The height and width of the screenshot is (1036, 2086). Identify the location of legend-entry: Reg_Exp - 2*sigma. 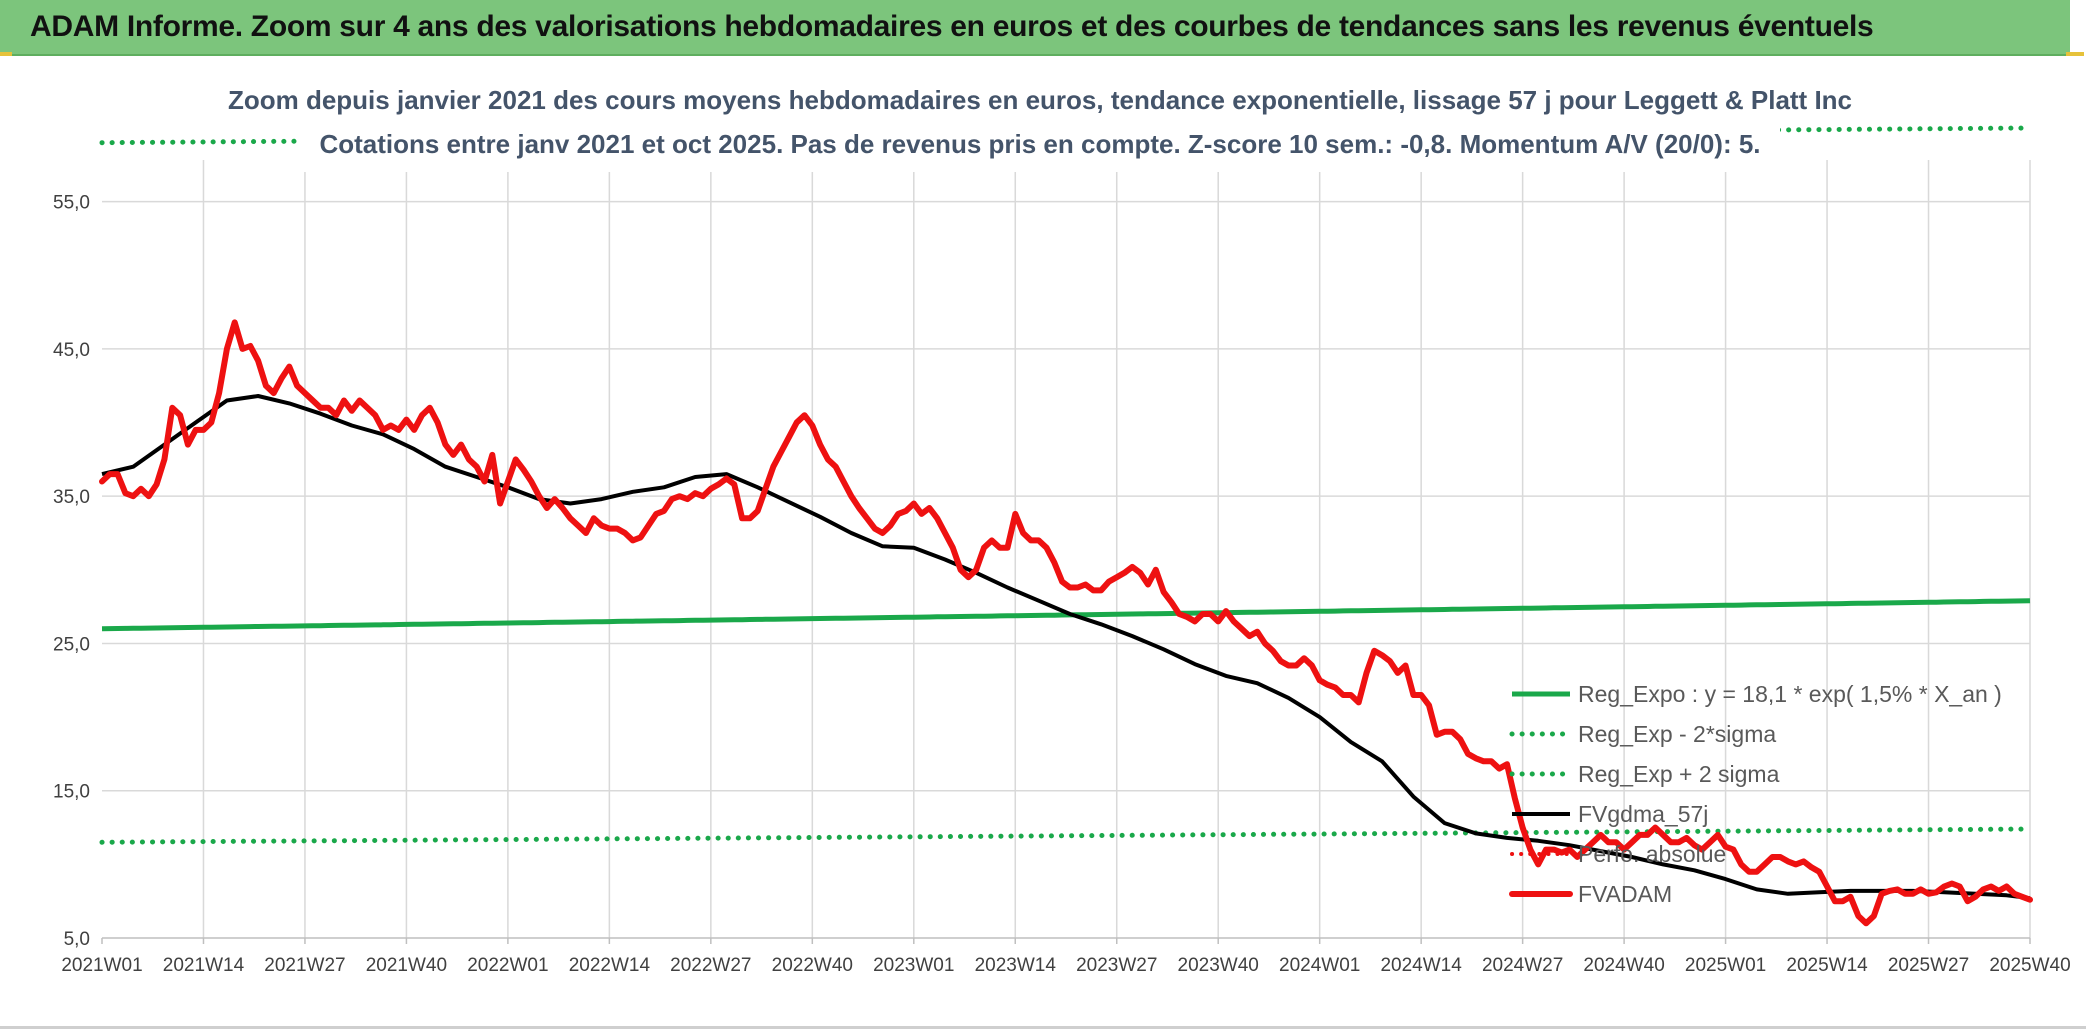
(1677, 734).